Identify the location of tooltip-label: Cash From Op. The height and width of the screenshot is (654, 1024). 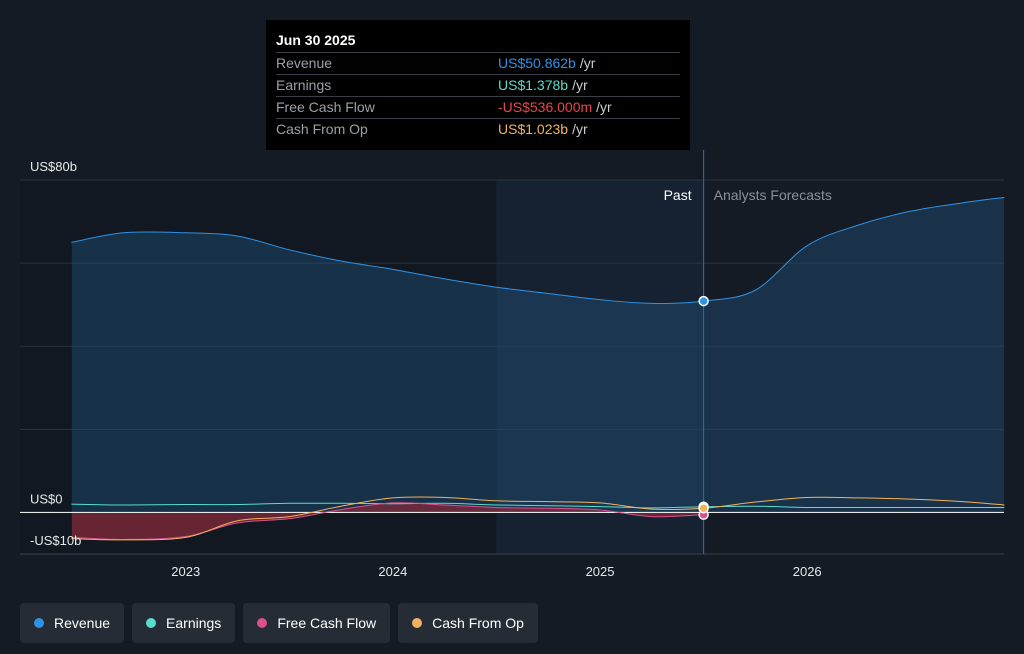
(322, 129).